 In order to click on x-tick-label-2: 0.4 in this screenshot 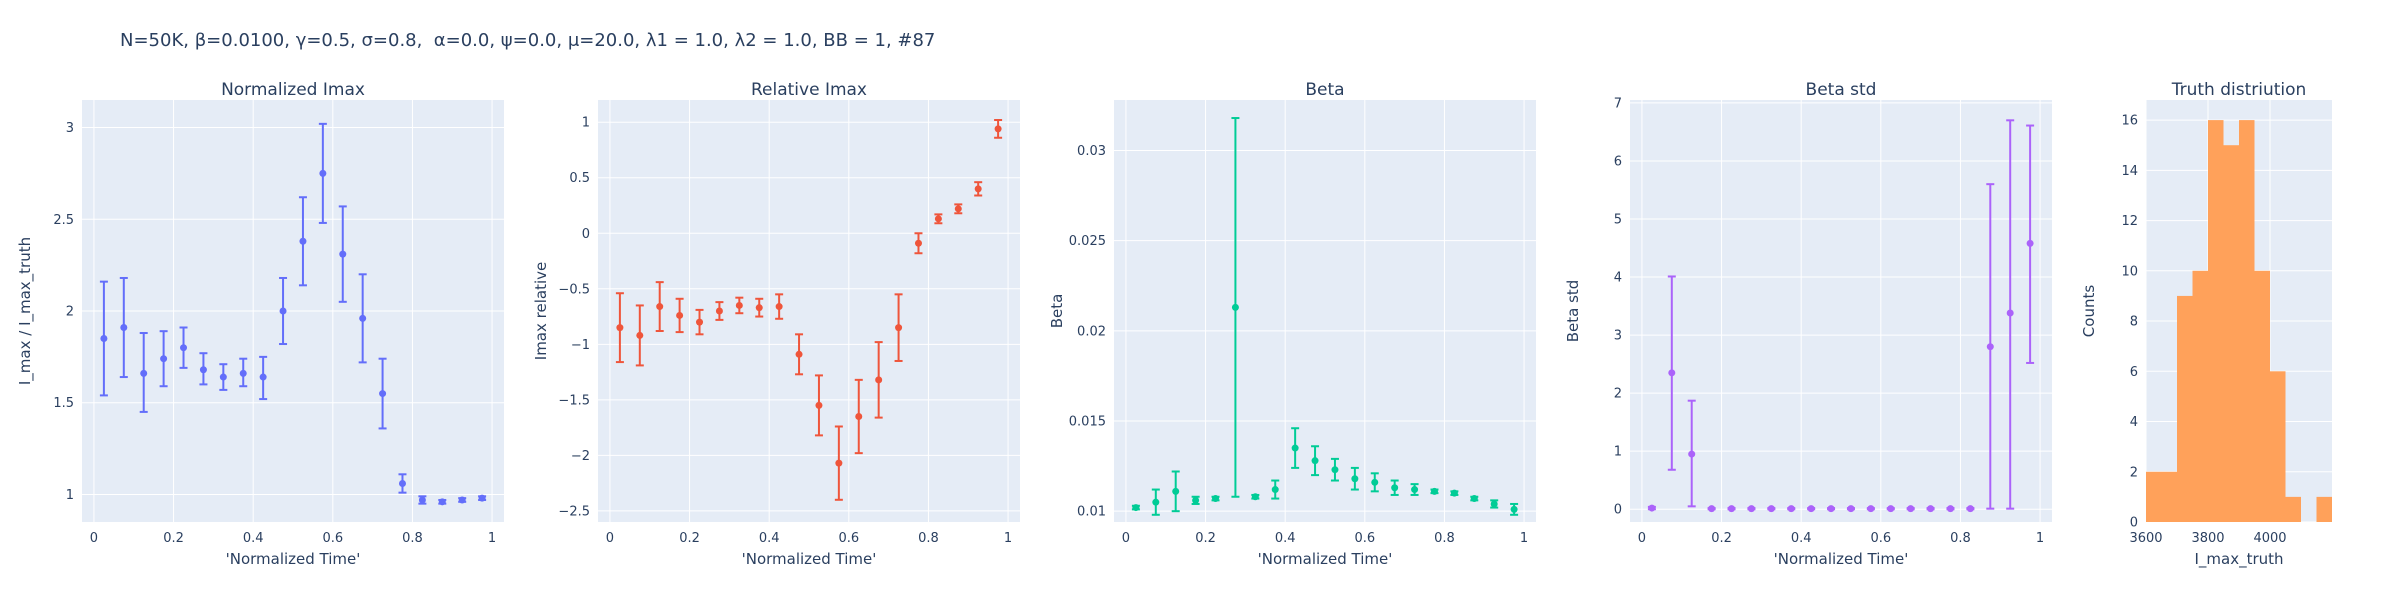, I will do `click(769, 538)`.